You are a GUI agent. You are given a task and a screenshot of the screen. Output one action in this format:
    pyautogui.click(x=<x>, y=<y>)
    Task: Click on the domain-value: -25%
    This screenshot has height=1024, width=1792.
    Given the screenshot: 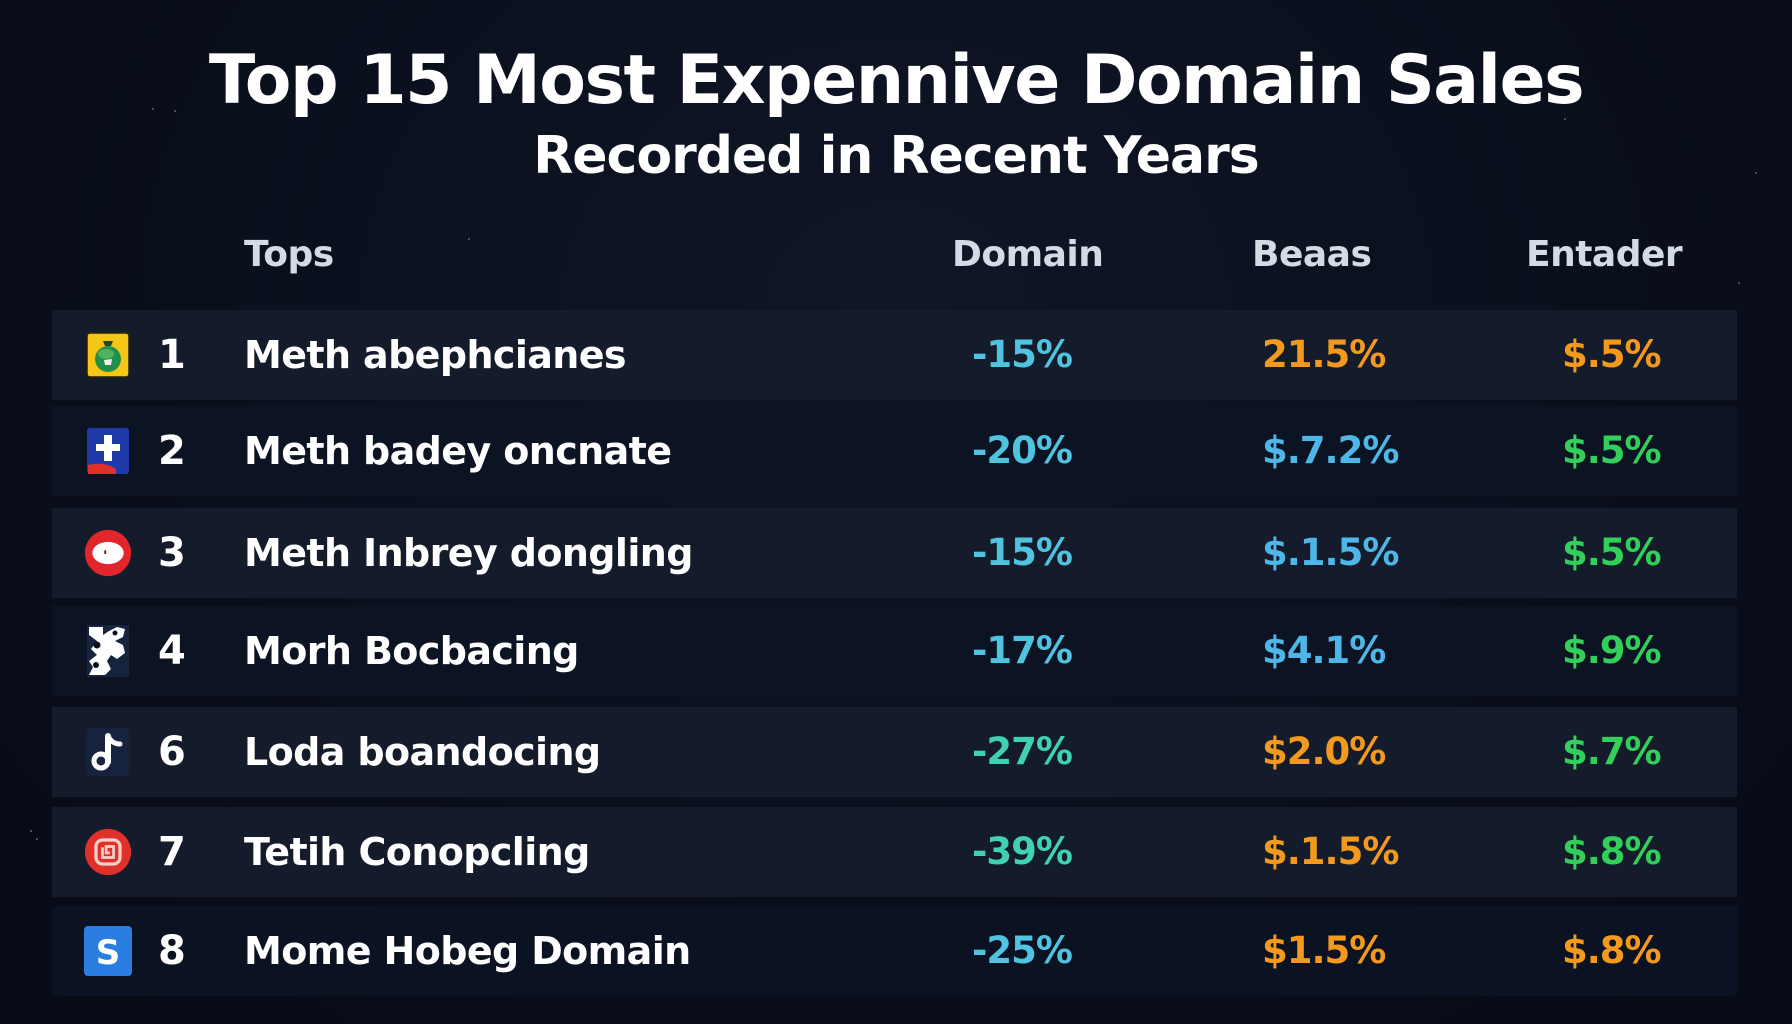 What is the action you would take?
    pyautogui.click(x=1022, y=950)
    